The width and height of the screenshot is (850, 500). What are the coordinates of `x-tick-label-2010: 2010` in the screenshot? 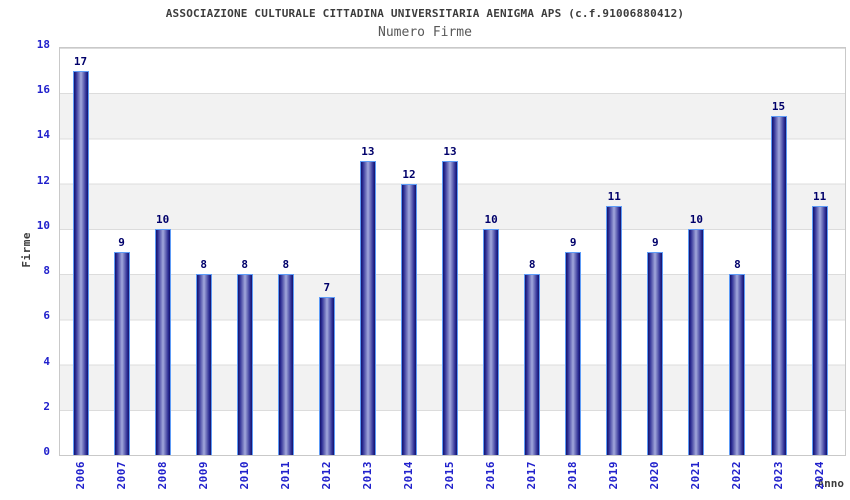 It's located at (244, 475).